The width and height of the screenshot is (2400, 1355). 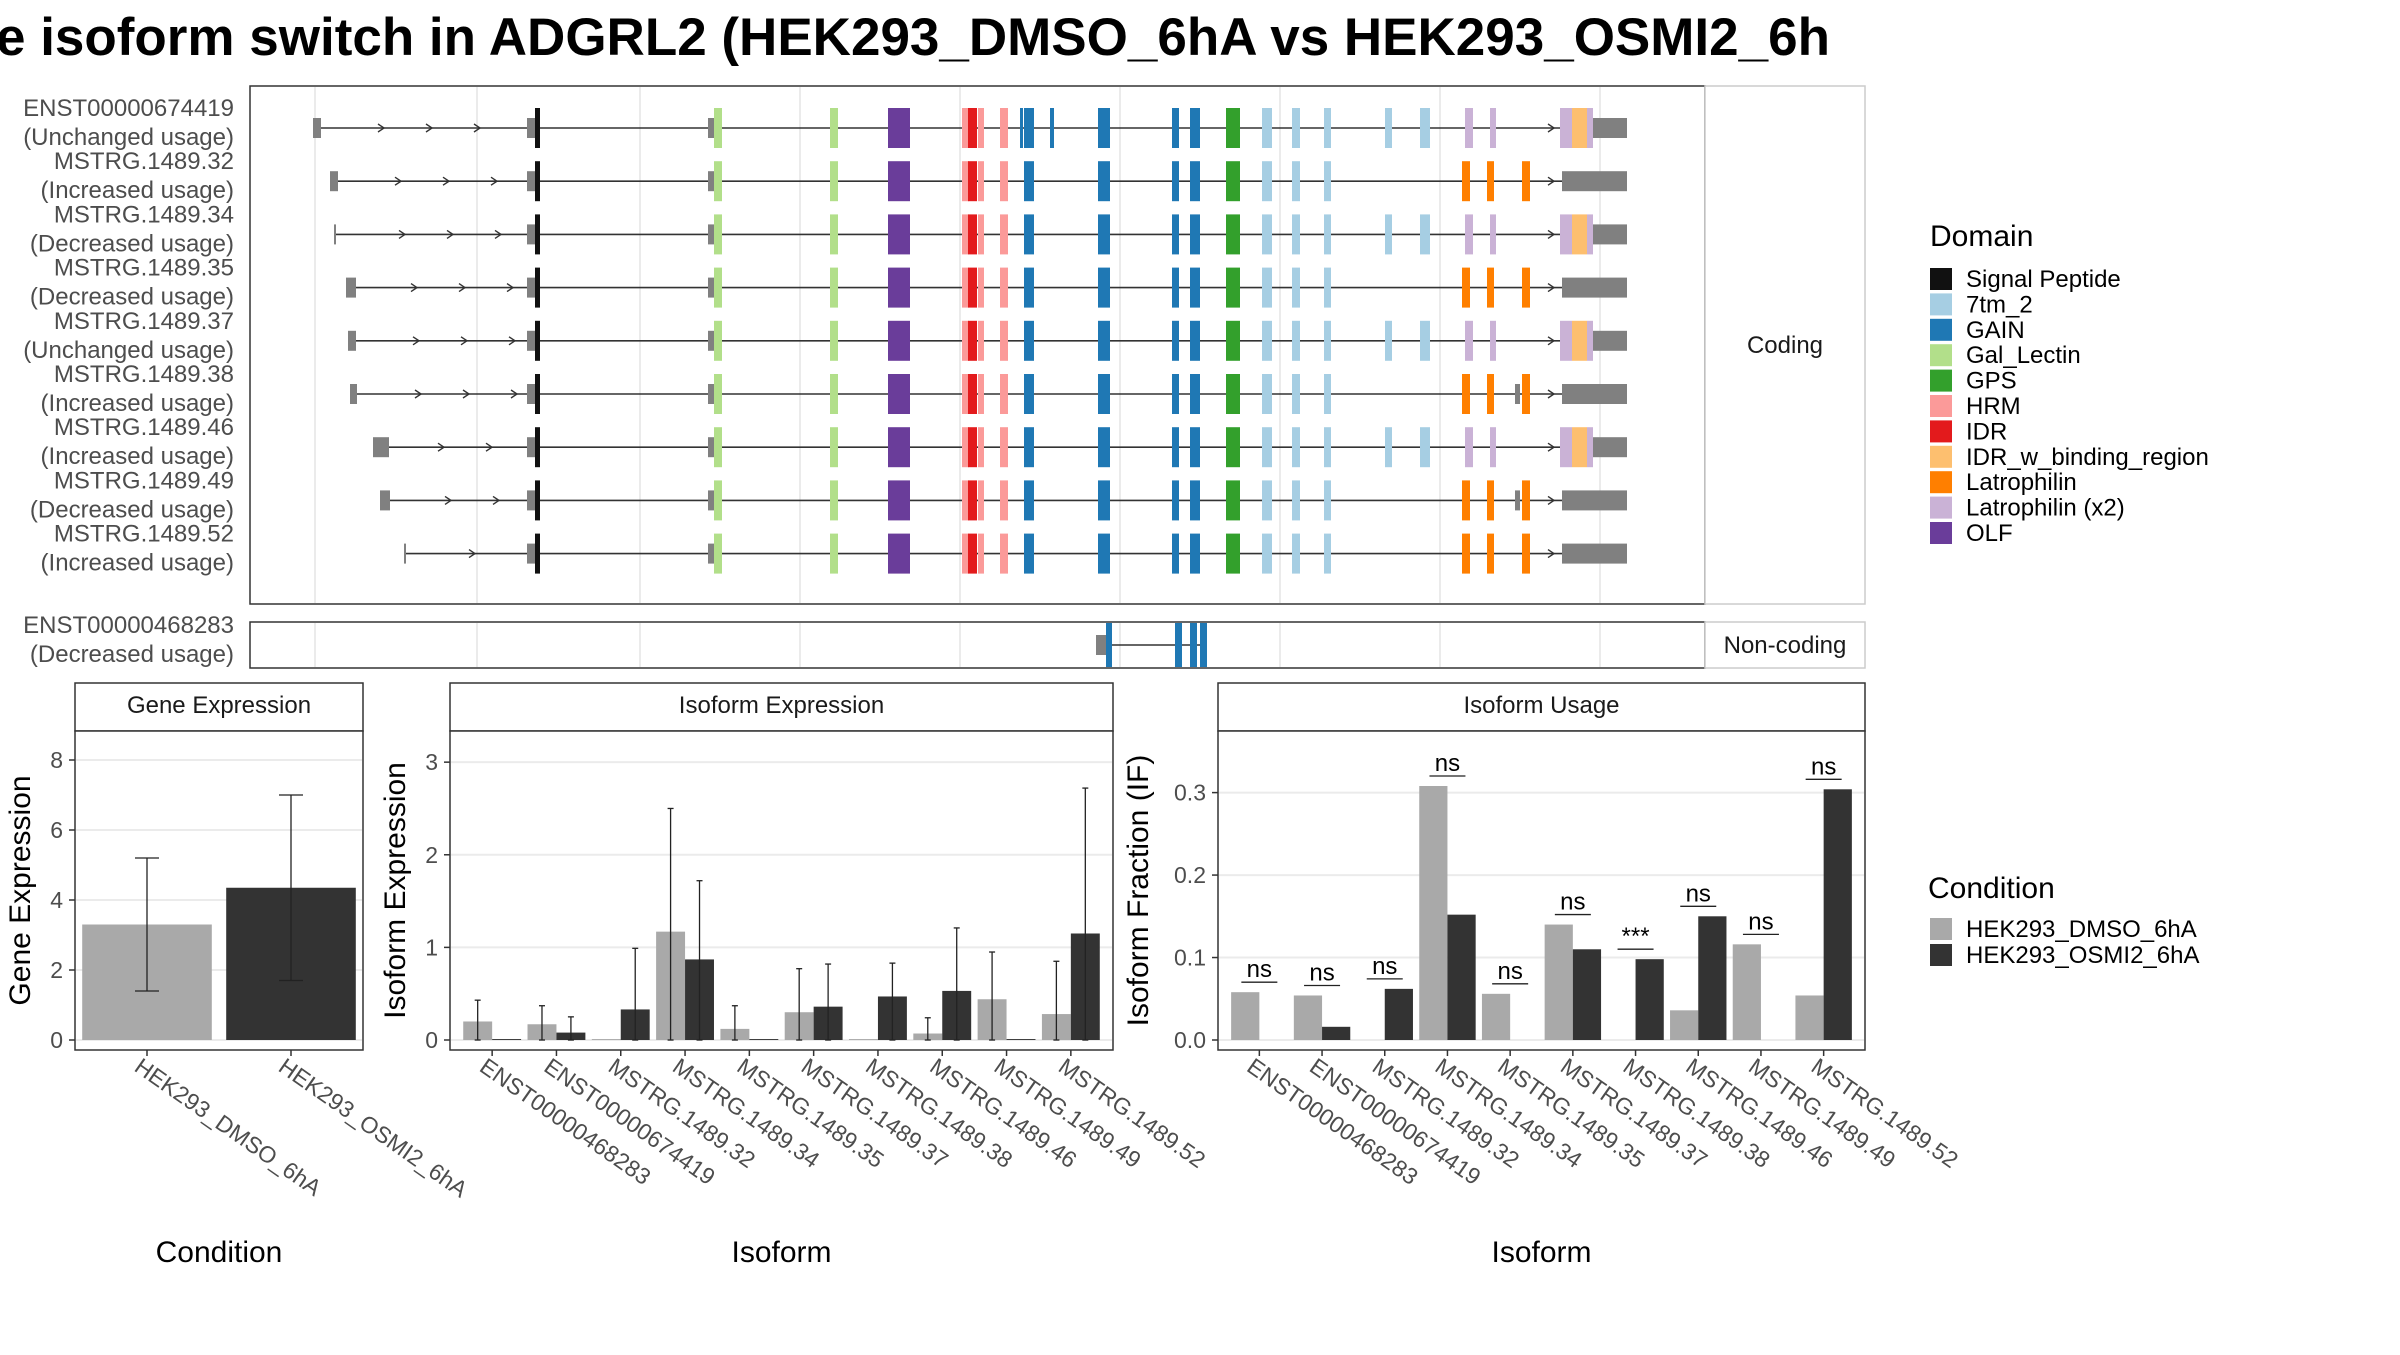 What do you see at coordinates (1995, 330) in the screenshot?
I see `legend-label: GAIN` at bounding box center [1995, 330].